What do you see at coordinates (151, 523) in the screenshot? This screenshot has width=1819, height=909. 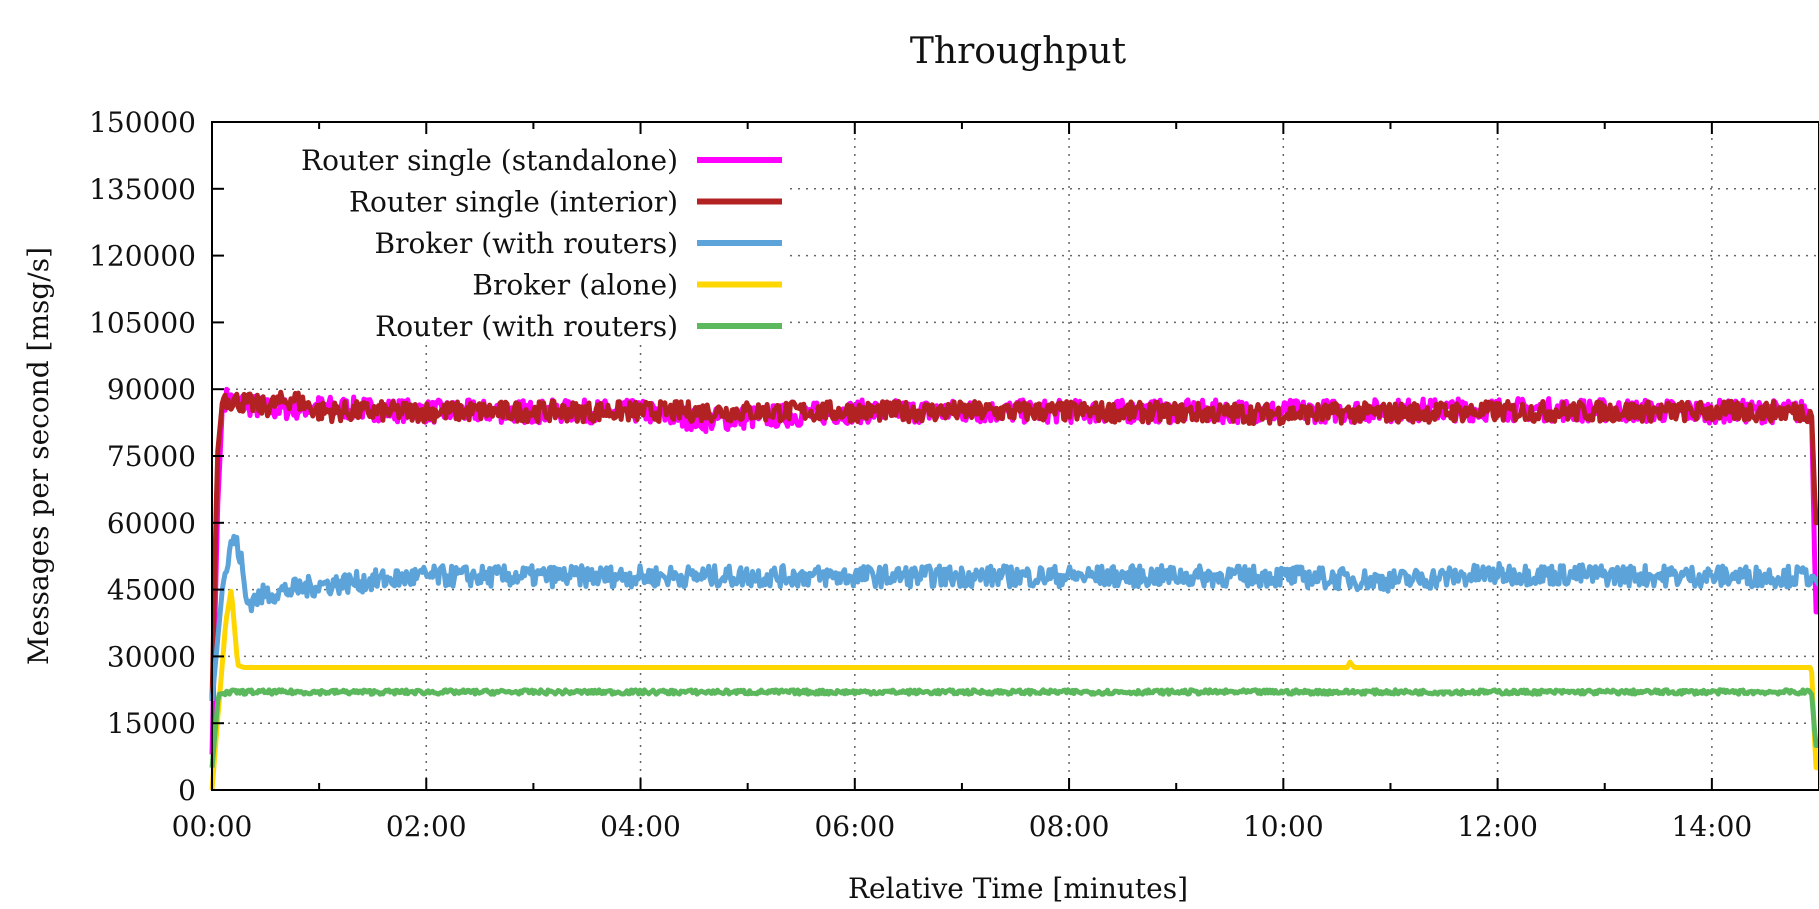 I see `y-tick-label: 60000` at bounding box center [151, 523].